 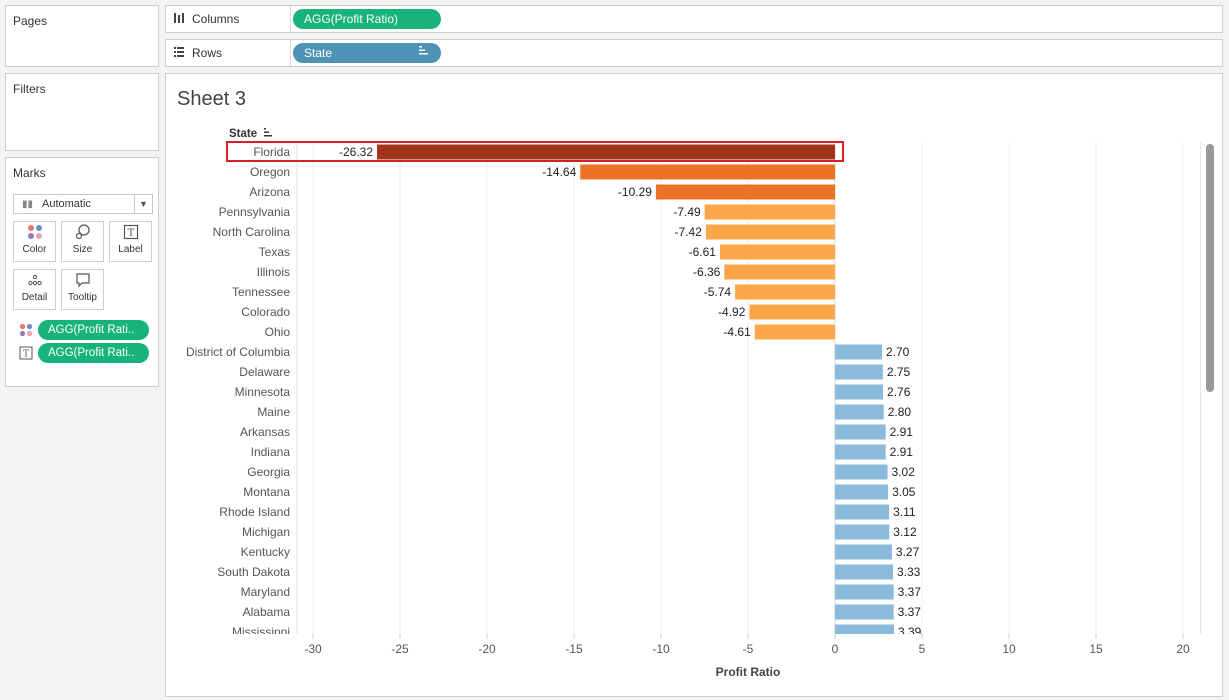 I want to click on text-label-icon: T, so click(x=130, y=233).